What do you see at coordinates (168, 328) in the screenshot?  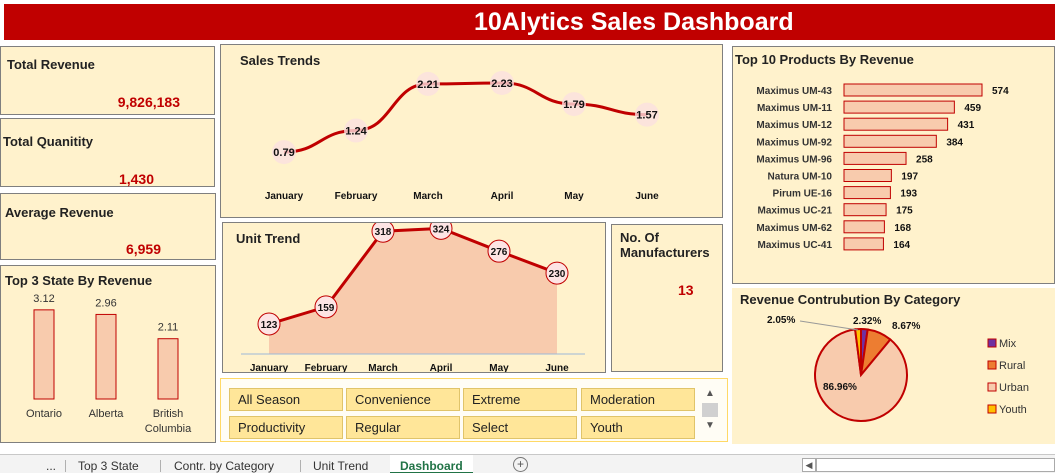 I see `state-bar-label: 2.11` at bounding box center [168, 328].